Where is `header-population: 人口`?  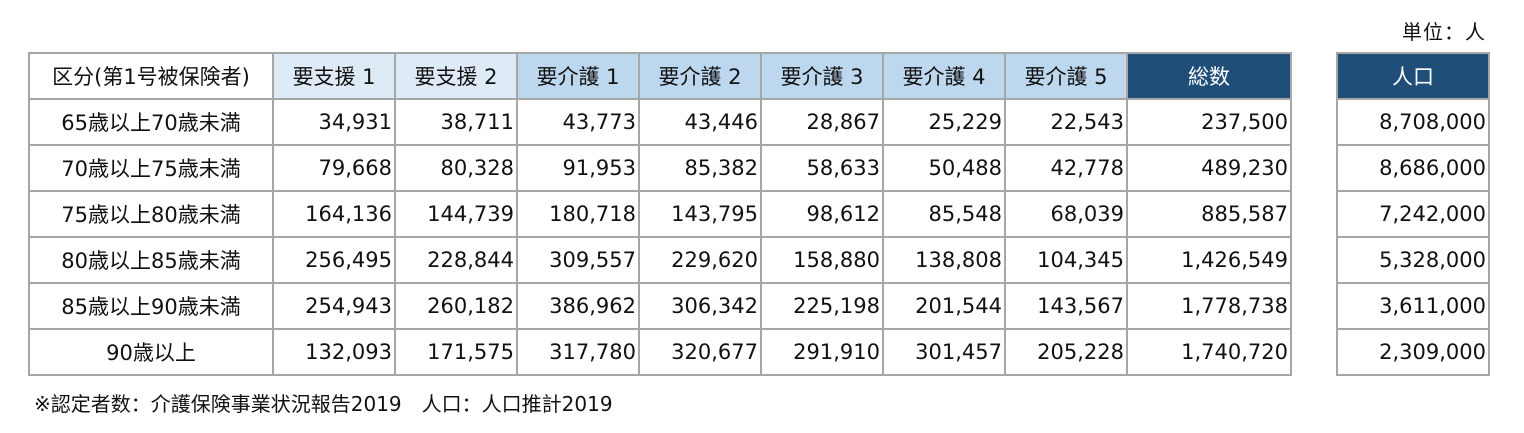
header-population: 人口 is located at coordinates (1413, 76).